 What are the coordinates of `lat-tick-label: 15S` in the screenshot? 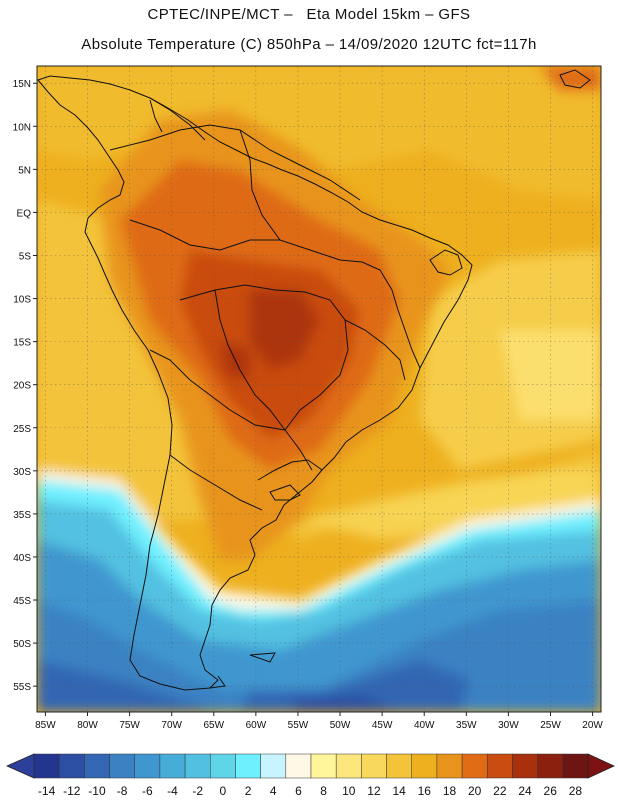 It's located at (22, 343).